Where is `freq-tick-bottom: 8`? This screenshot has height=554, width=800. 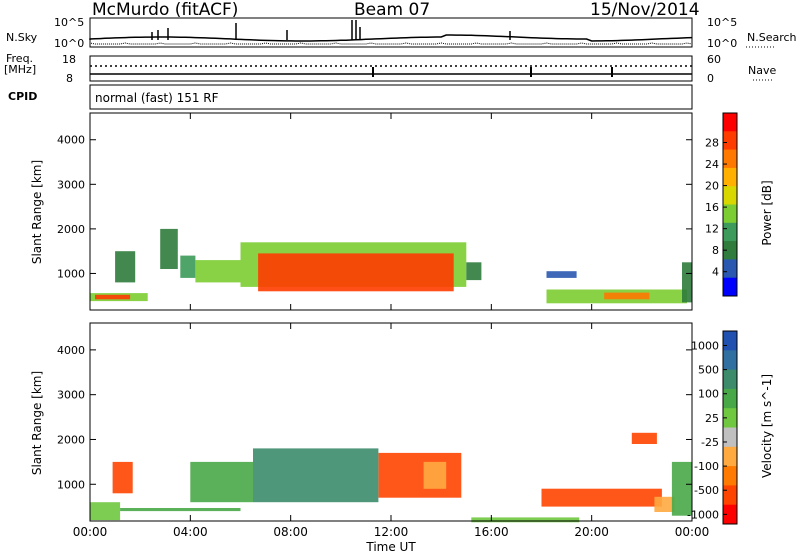 freq-tick-bottom: 8 is located at coordinates (69, 78).